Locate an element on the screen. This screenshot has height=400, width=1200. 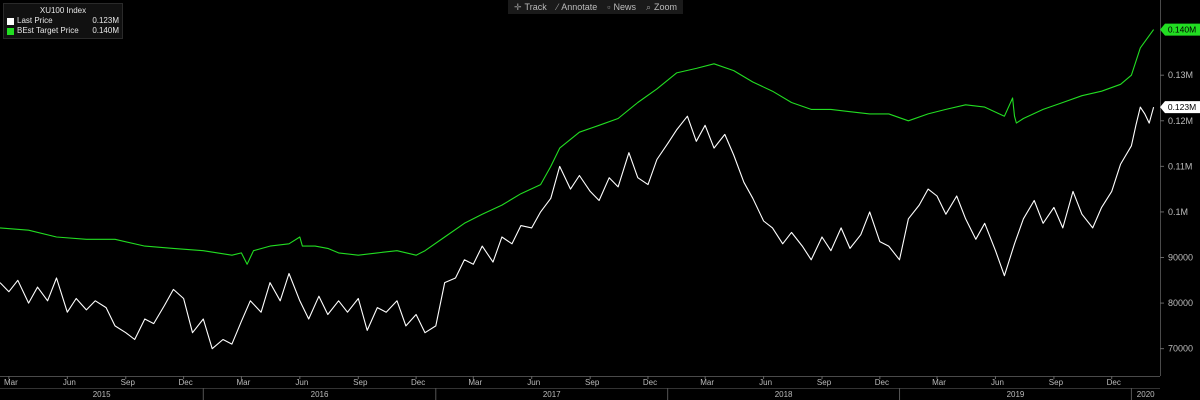
news-icon: ▫ is located at coordinates (609, 7).